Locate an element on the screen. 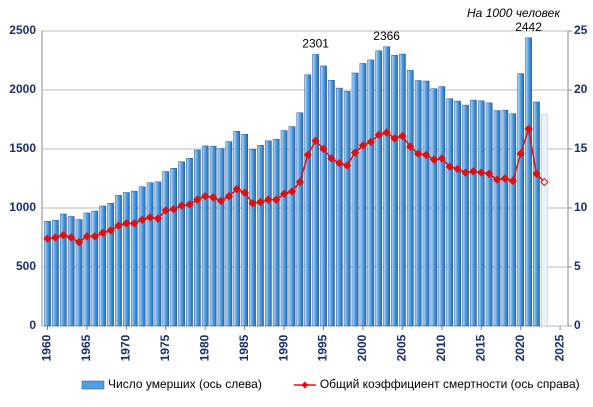 This screenshot has width=593, height=407. x-tick-label: 2015 is located at coordinates (480, 347).